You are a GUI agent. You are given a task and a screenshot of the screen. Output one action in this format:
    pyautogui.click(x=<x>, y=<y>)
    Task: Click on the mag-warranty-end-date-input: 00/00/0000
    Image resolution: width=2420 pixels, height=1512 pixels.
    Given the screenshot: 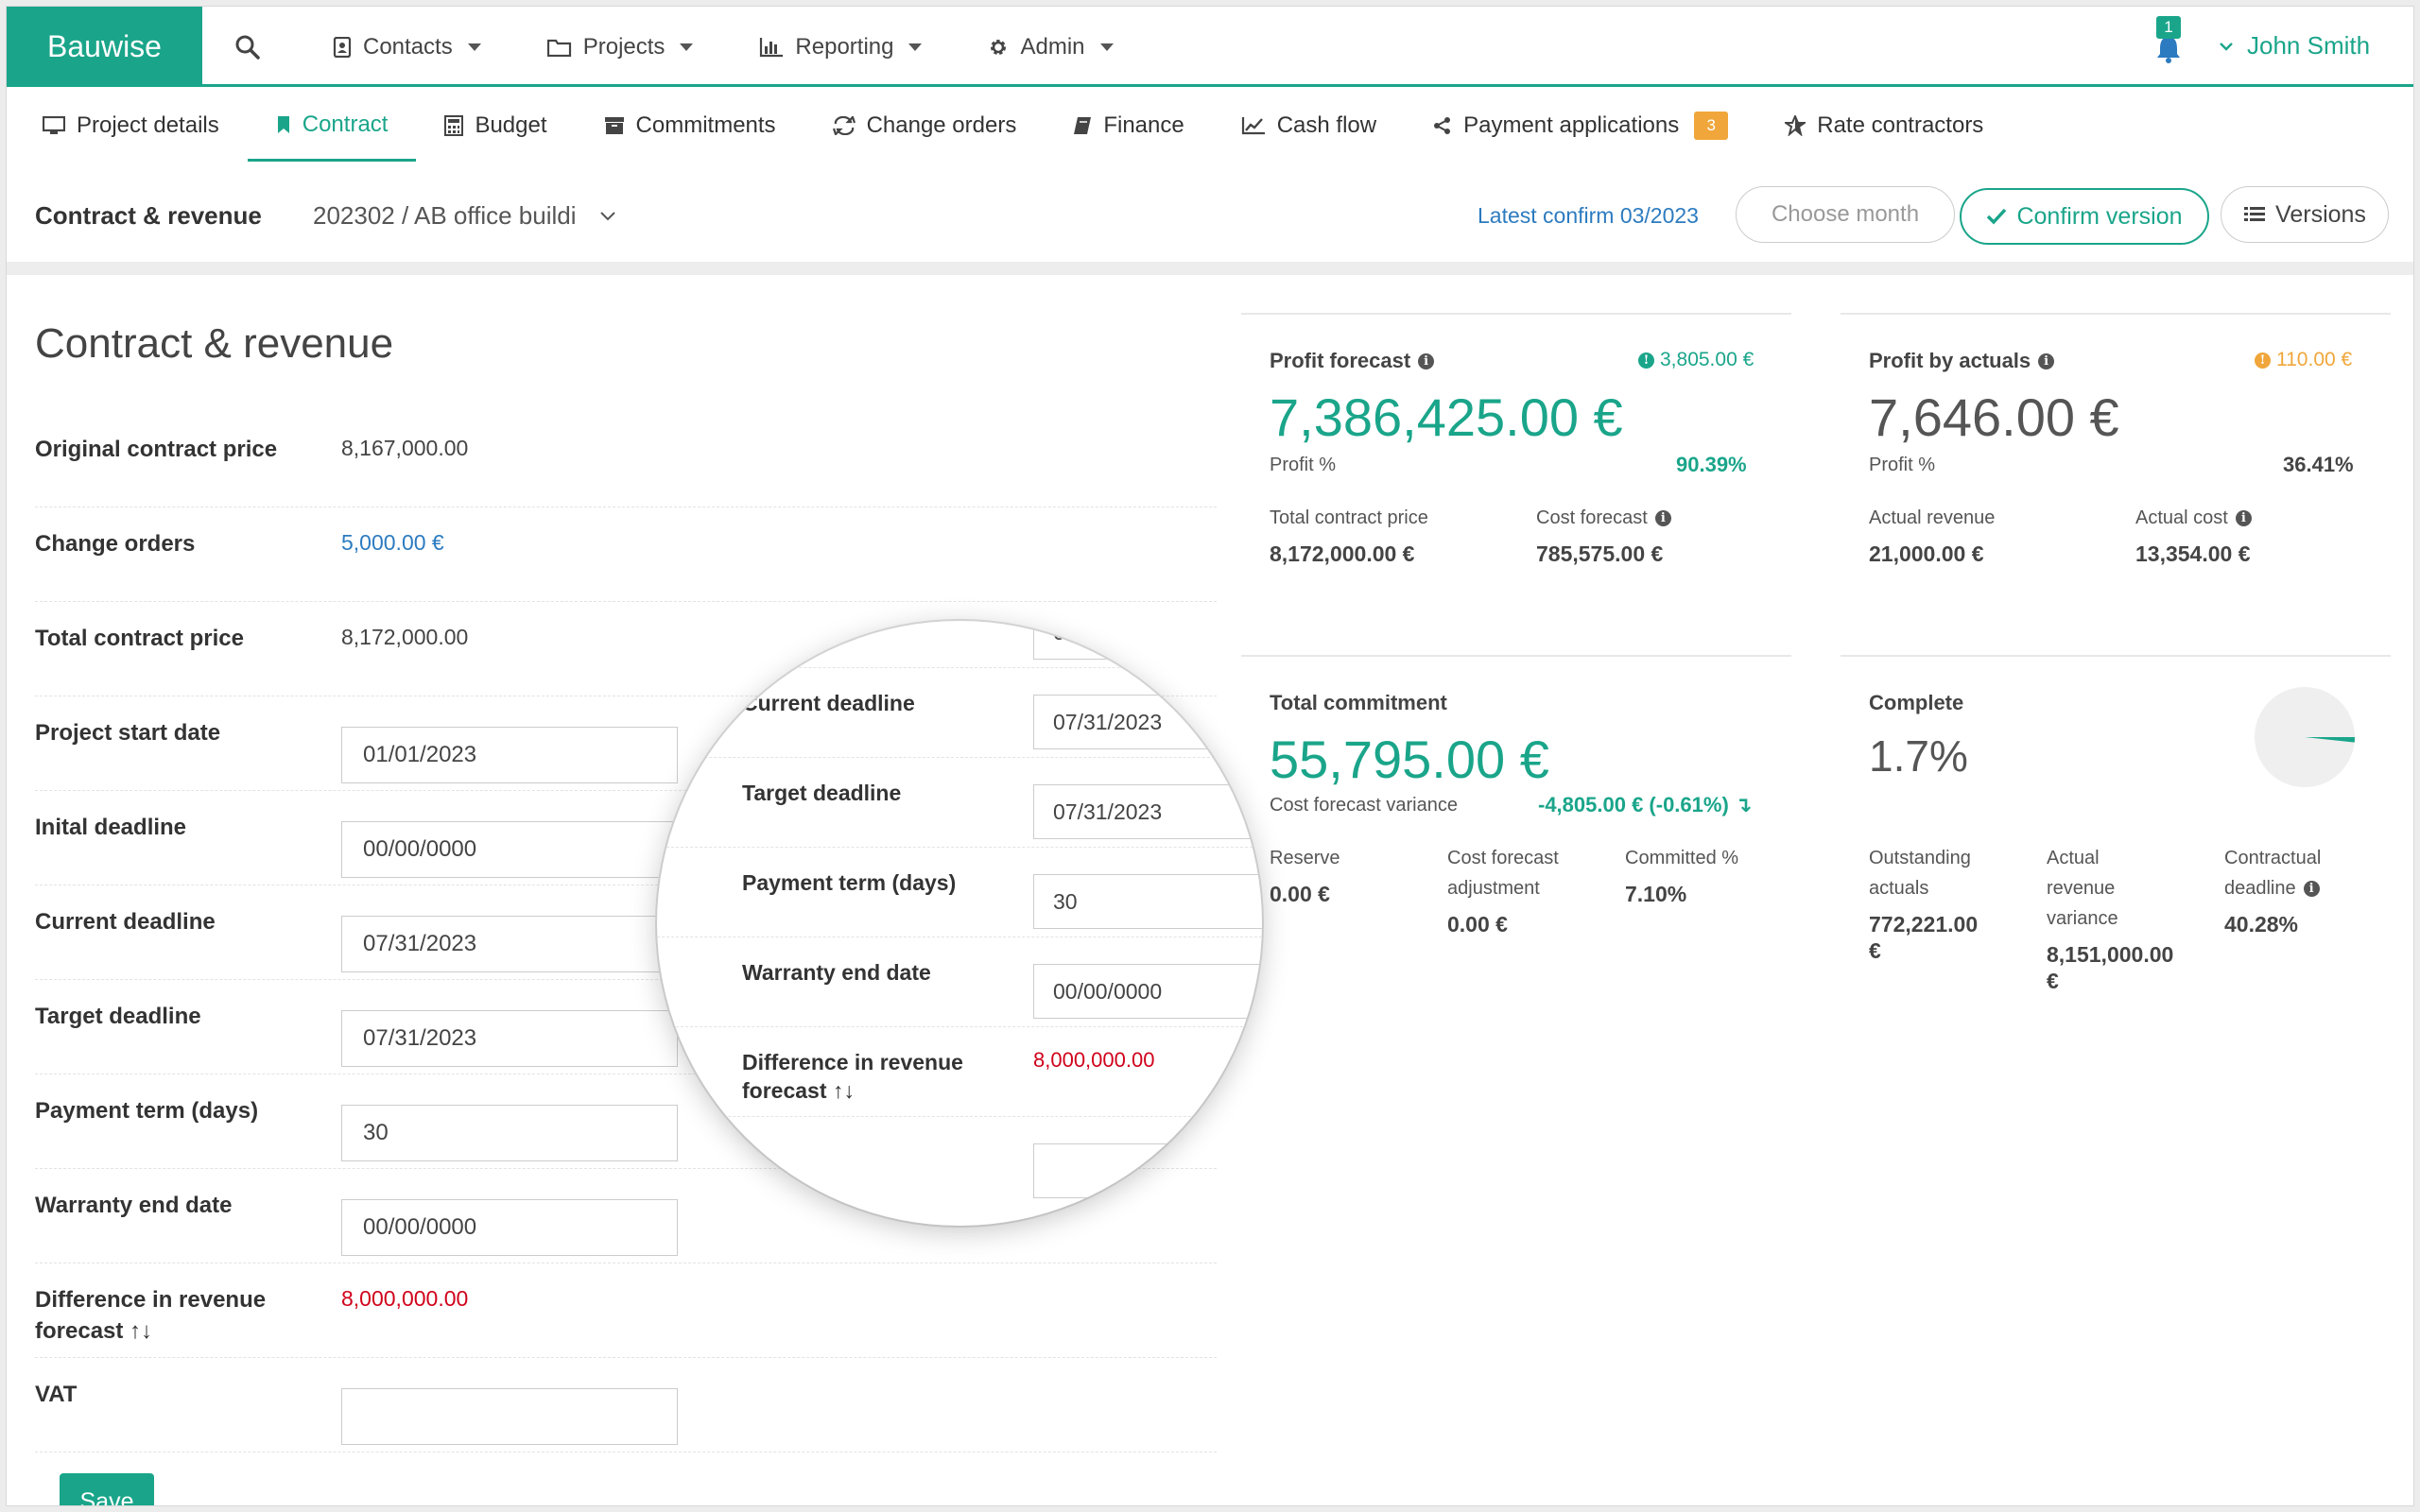 What is the action you would take?
    pyautogui.click(x=1147, y=991)
    